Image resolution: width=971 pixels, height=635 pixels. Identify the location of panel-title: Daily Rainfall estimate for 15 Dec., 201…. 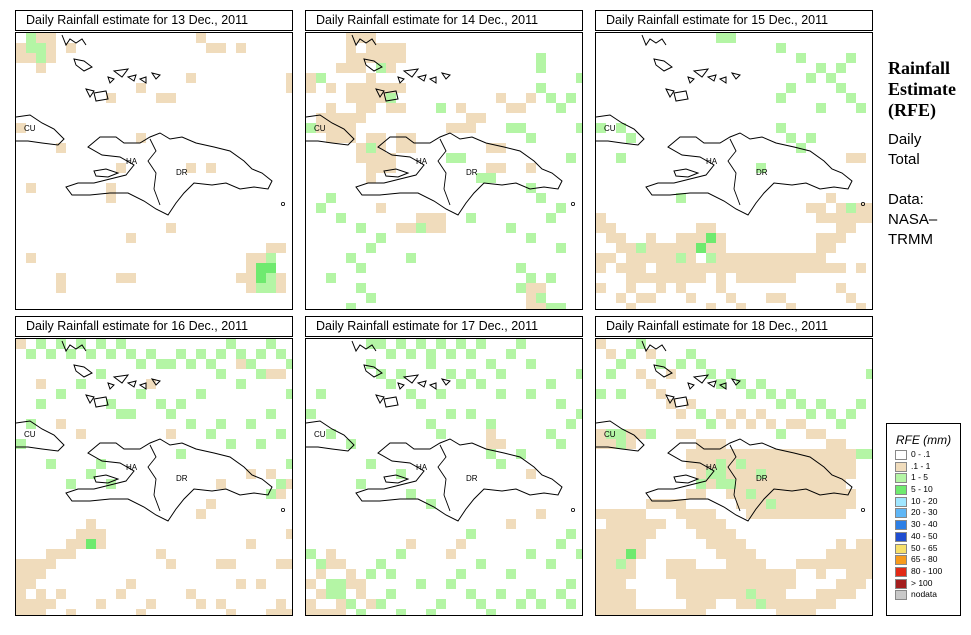
(734, 20).